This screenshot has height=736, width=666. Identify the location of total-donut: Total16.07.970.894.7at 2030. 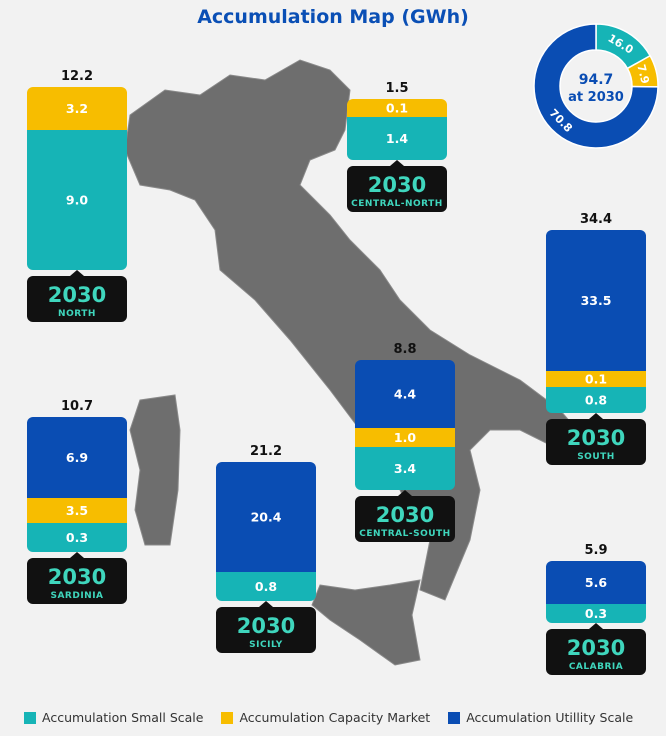
(596, 86).